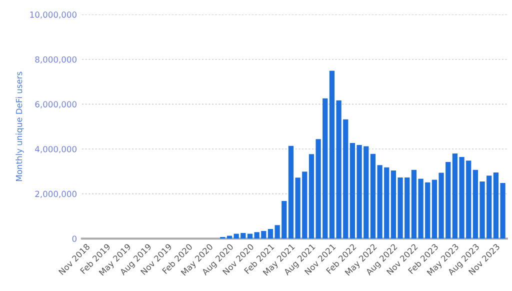 The image size is (512, 291). I want to click on y-tick-label: 10,000,000, so click(53, 15).